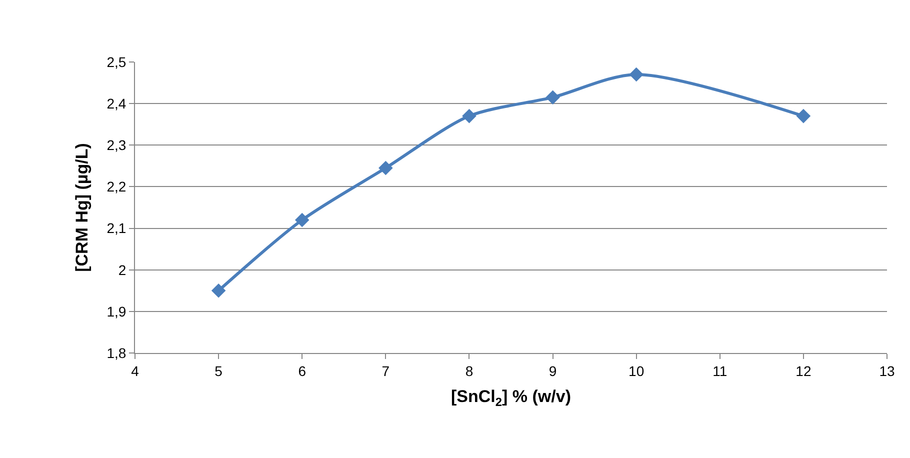  Describe the element at coordinates (122, 270) in the screenshot. I see `y-tick-label: 2` at that location.